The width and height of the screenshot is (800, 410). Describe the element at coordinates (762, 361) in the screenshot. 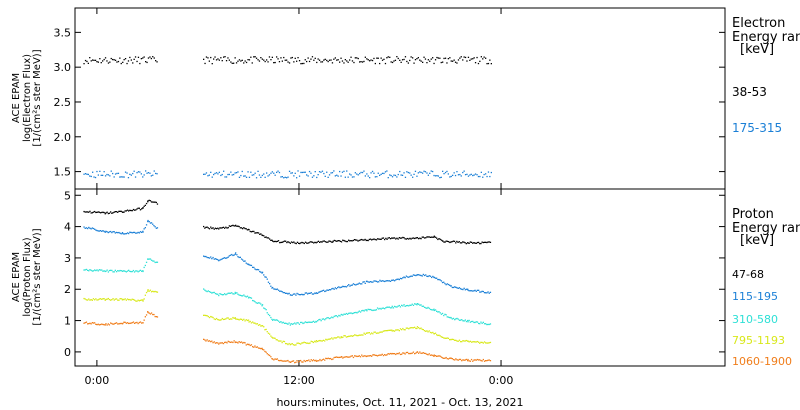

I see `legend-label-1060-1900: 1060-1900` at that location.